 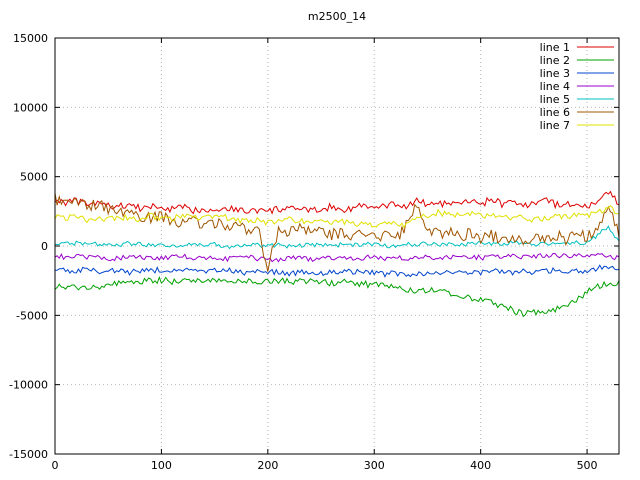 What do you see at coordinates (555, 73) in the screenshot?
I see `legend-label: line 3` at bounding box center [555, 73].